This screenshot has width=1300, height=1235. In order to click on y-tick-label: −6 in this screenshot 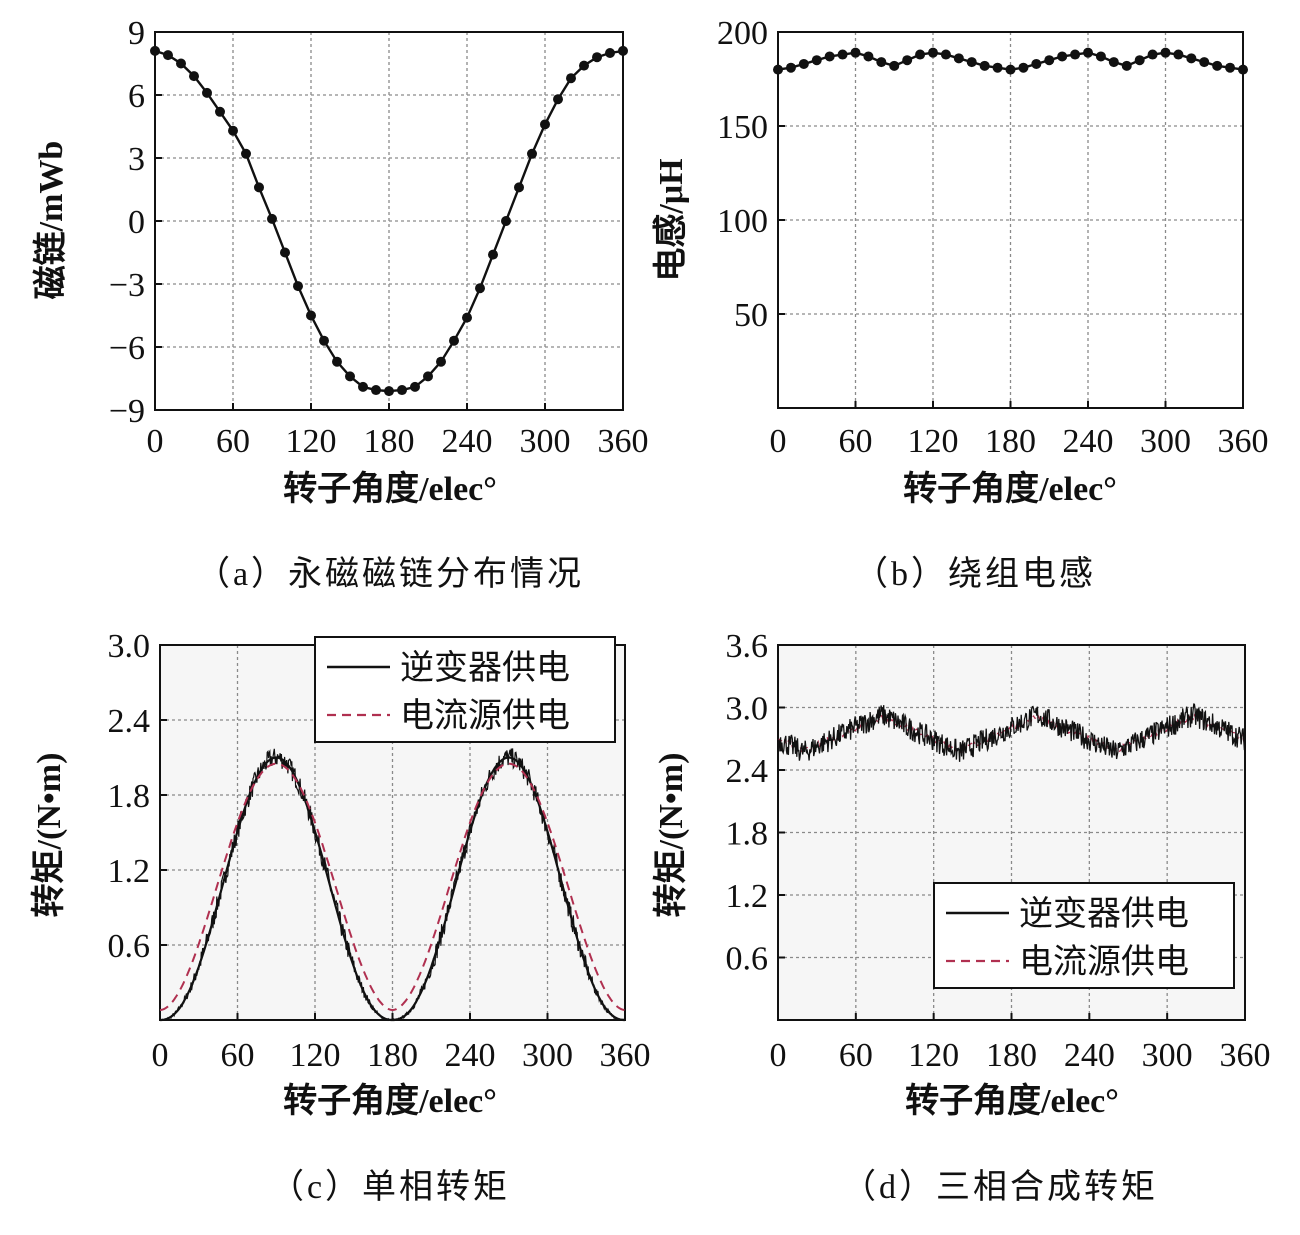, I will do `click(127, 348)`.